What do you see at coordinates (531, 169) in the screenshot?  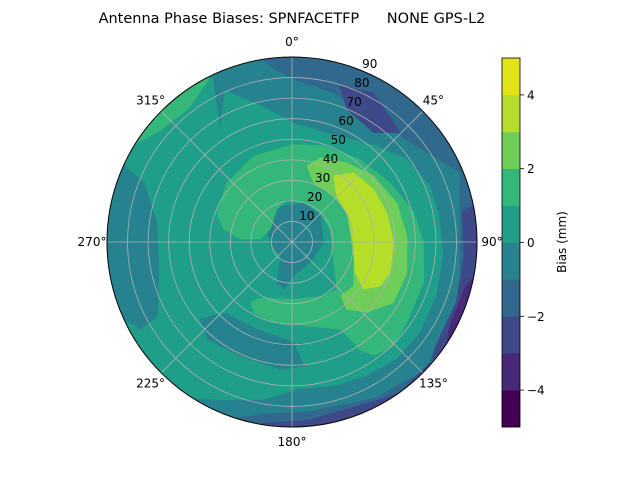 I see `colorbar-tick-label: 2` at bounding box center [531, 169].